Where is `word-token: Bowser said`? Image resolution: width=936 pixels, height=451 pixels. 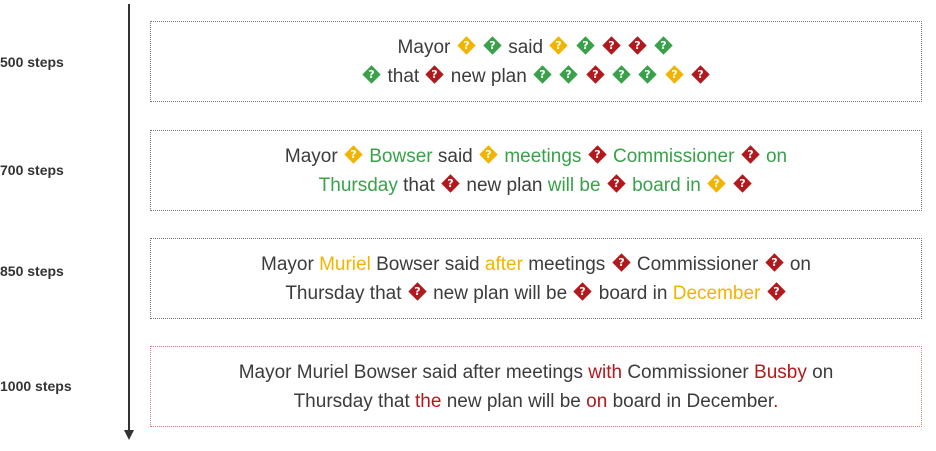
word-token: Bowser said is located at coordinates (428, 264).